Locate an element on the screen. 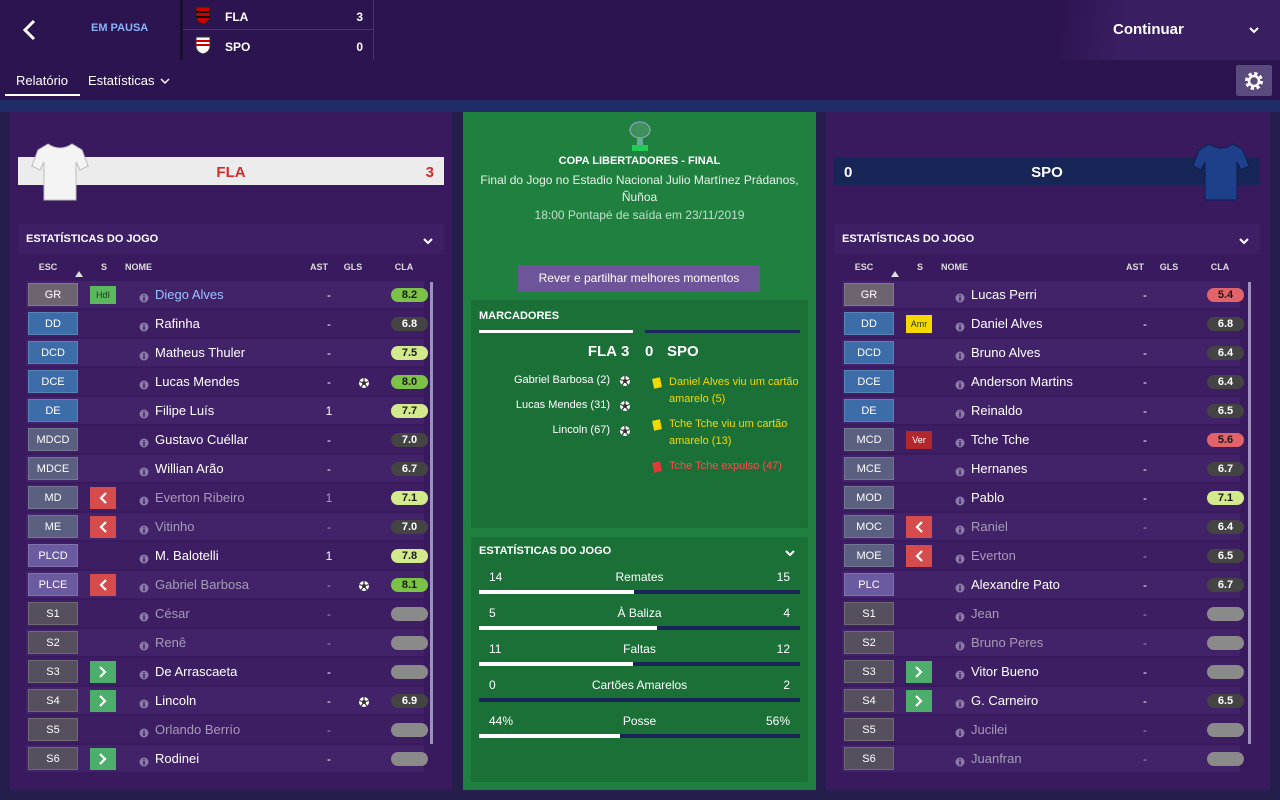  team-score: 3 is located at coordinates (429, 172).